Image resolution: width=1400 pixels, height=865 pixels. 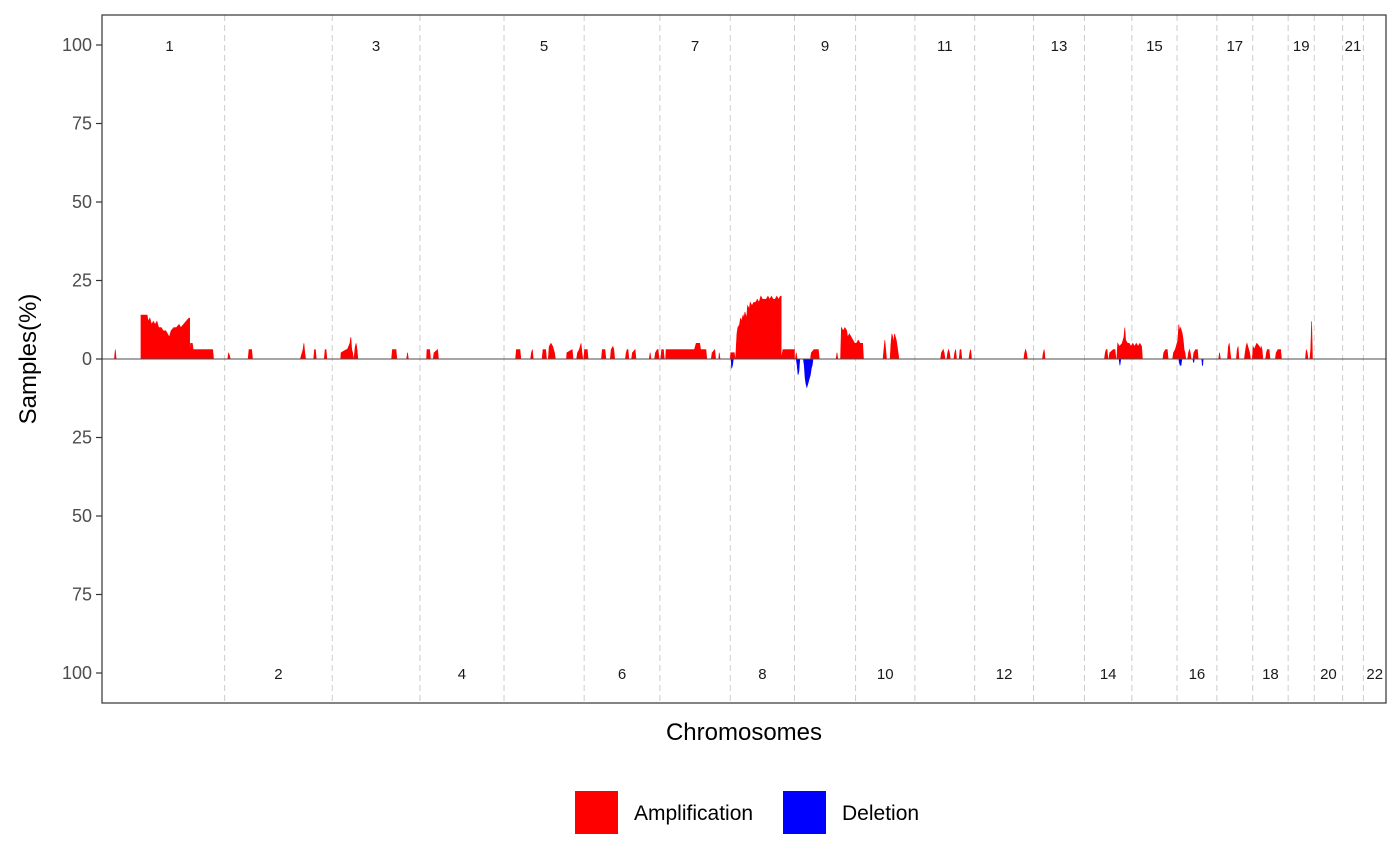 I want to click on legend: Amplification Deletion, so click(x=747, y=812).